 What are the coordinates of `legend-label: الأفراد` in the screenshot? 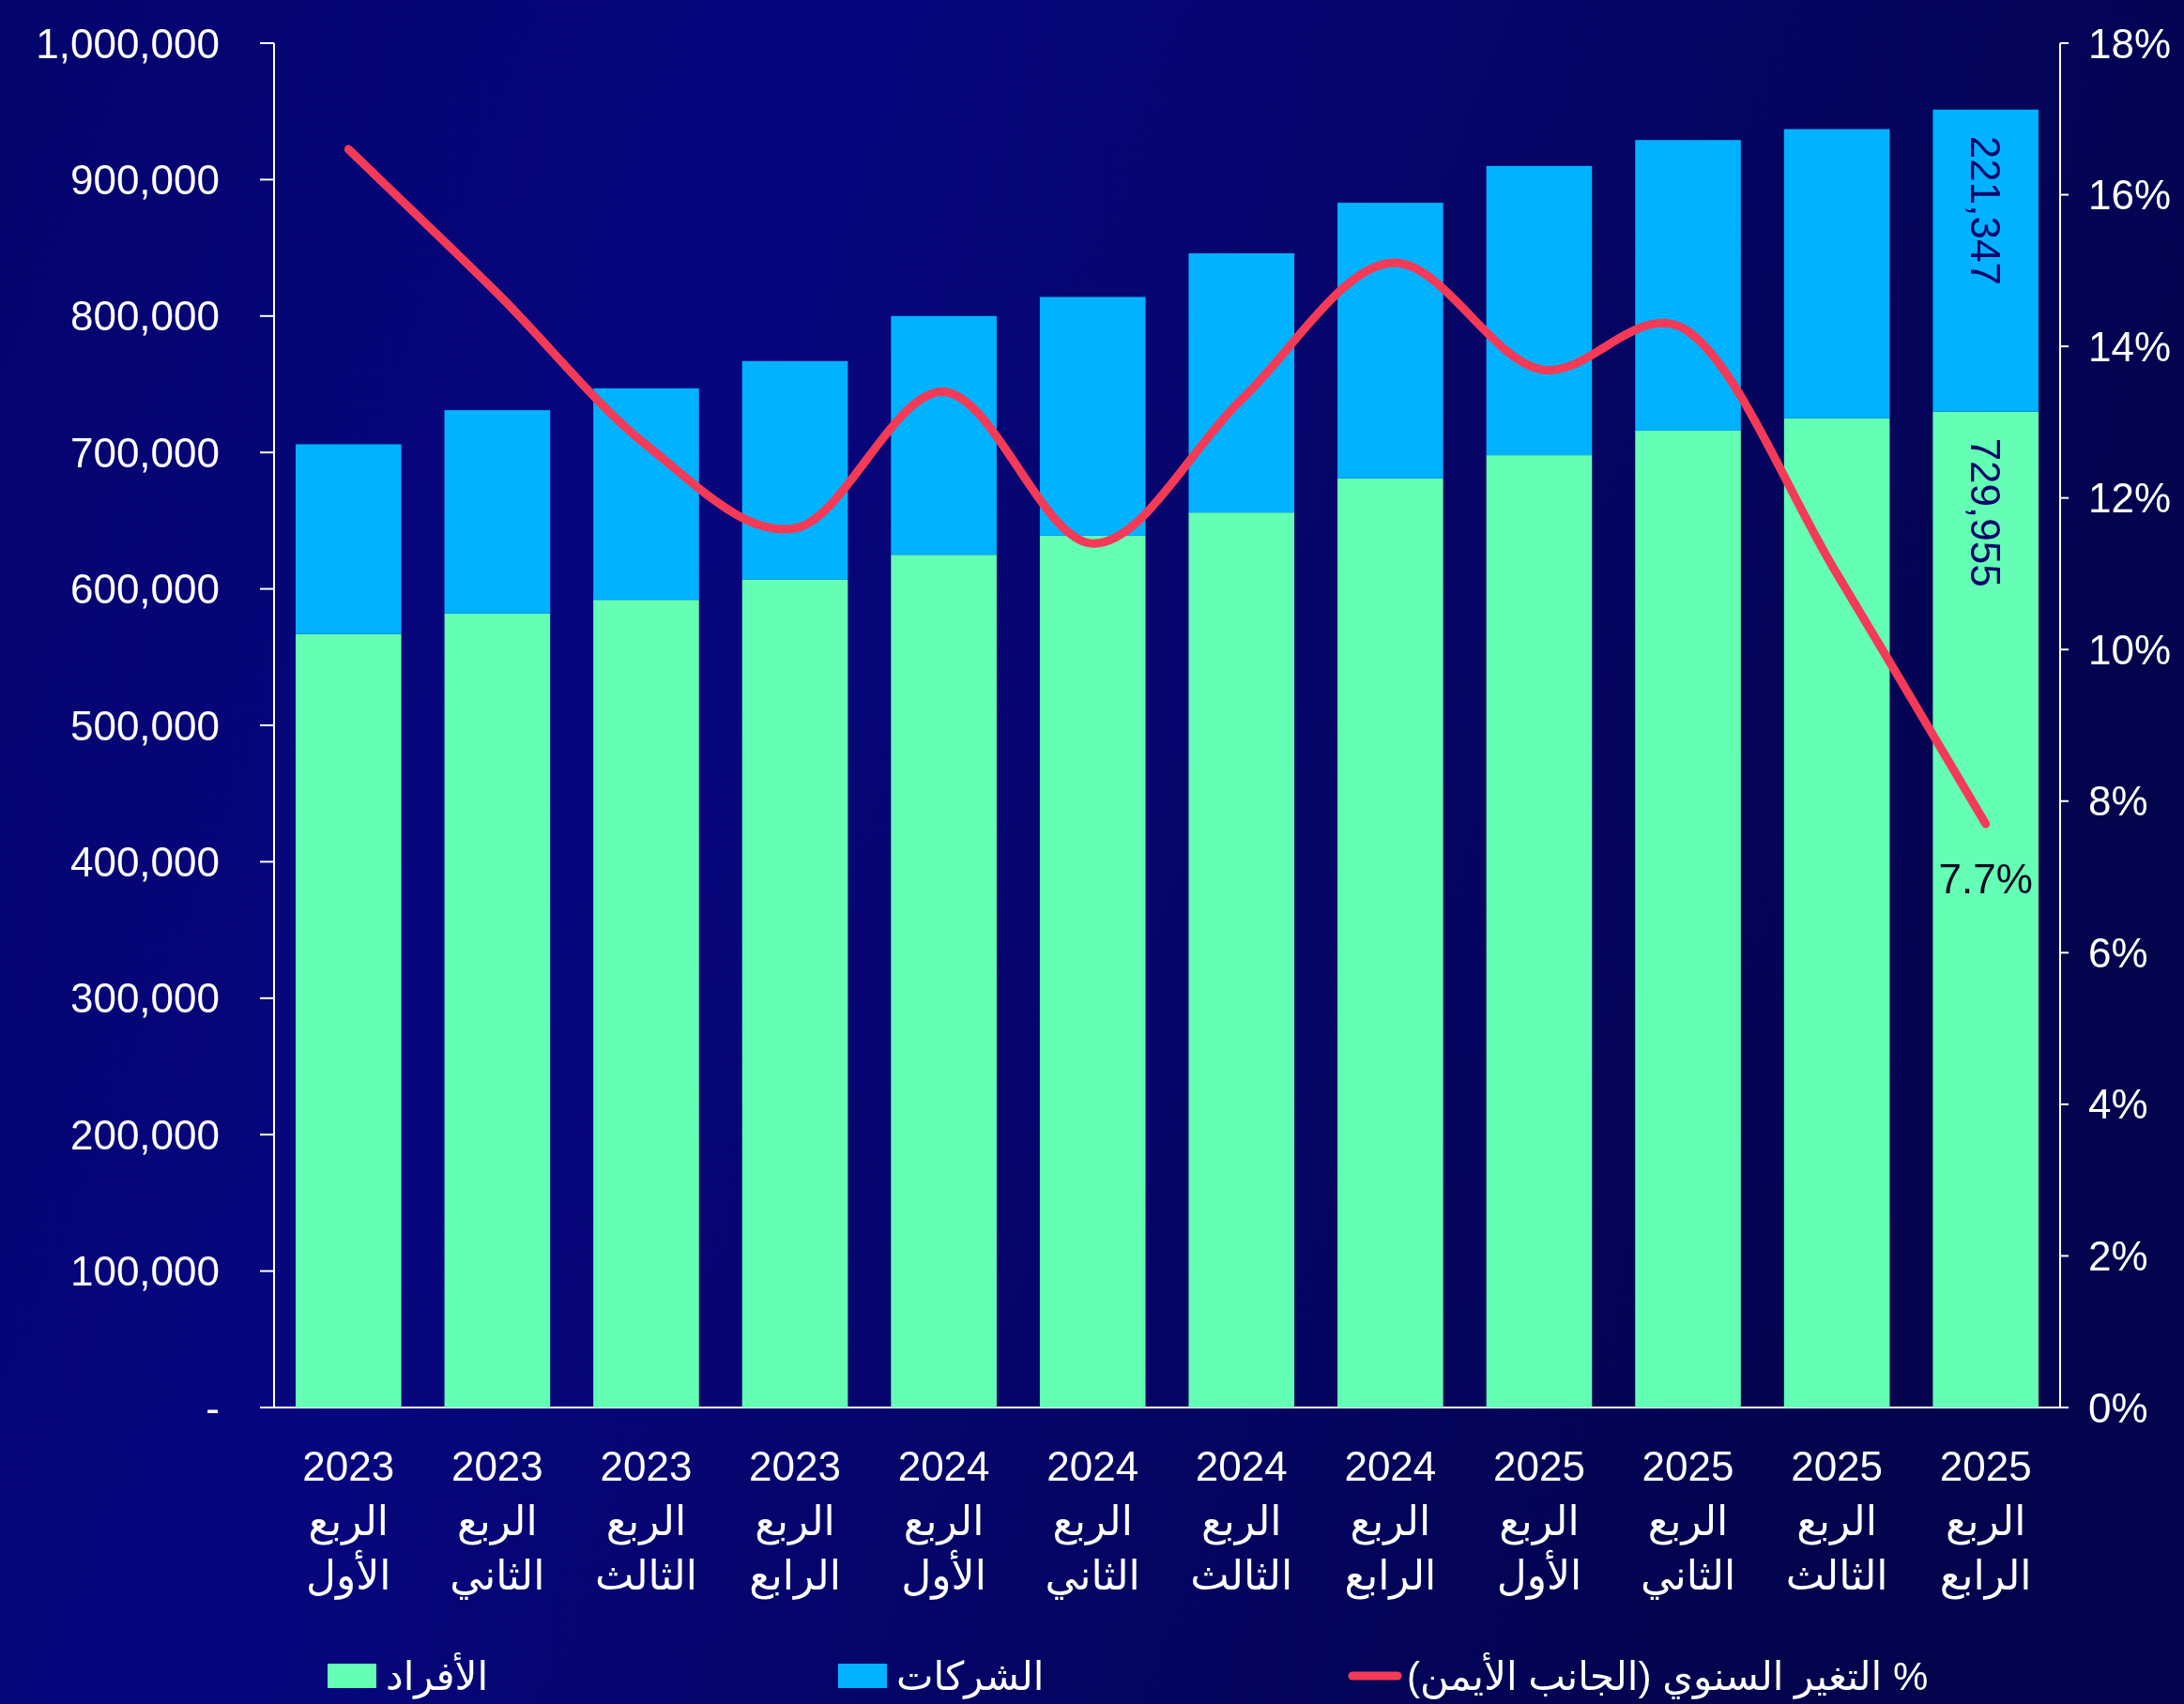 It's located at (437, 1675).